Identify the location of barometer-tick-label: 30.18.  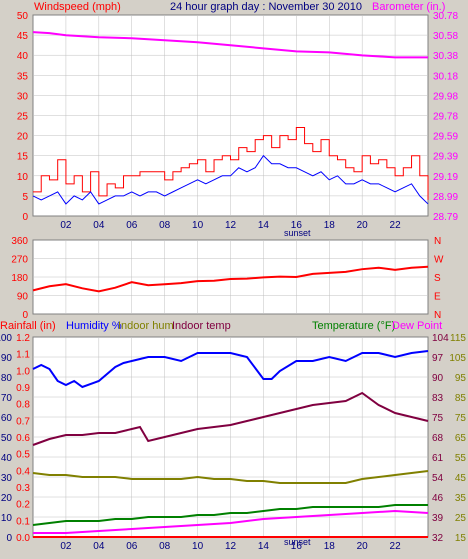
(445, 76).